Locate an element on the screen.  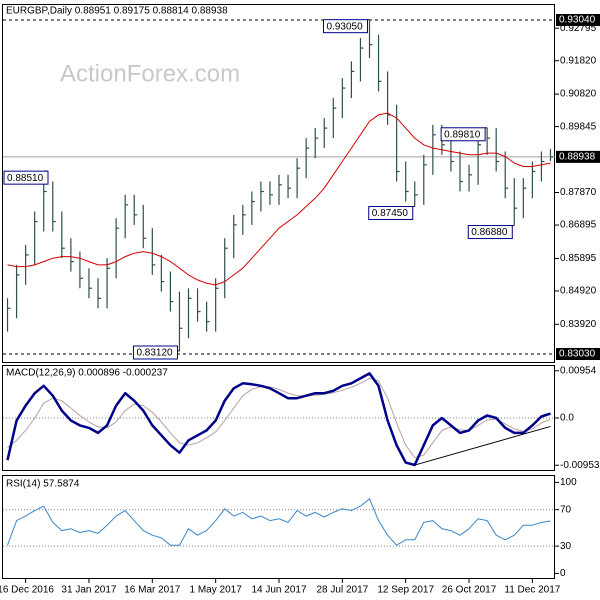
y-tick-label: 0.92795 is located at coordinates (578, 28).